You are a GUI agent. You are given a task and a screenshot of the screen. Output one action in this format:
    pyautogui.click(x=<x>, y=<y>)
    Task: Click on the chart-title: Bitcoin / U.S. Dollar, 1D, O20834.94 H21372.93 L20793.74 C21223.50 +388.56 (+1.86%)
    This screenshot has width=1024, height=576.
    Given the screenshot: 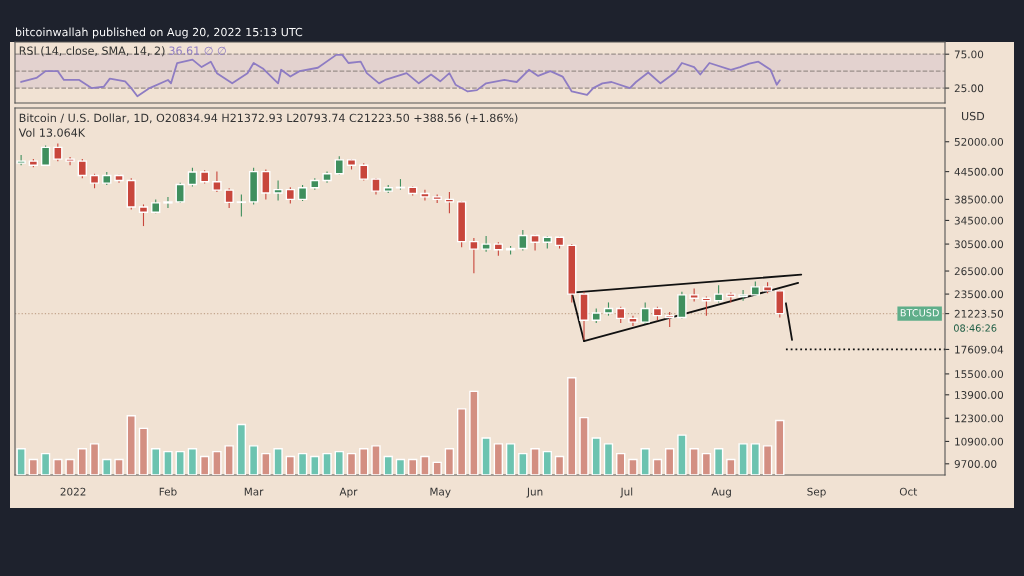 What is the action you would take?
    pyautogui.click(x=268, y=118)
    